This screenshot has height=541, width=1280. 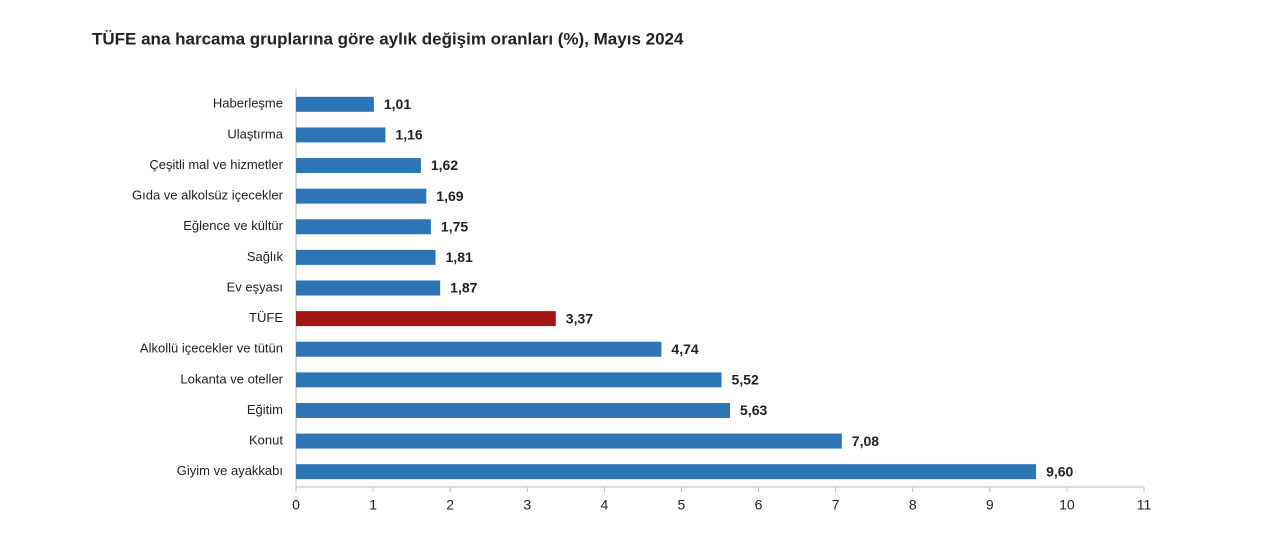 What do you see at coordinates (449, 196) in the screenshot?
I see `value-label: 1,69` at bounding box center [449, 196].